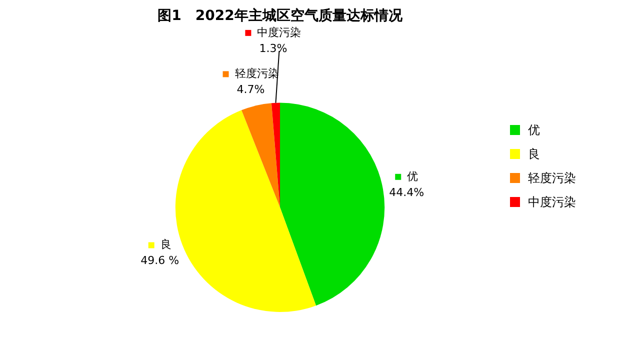 The image size is (640, 348). What do you see at coordinates (552, 177) in the screenshot?
I see `category-label: 轻度污染` at bounding box center [552, 177].